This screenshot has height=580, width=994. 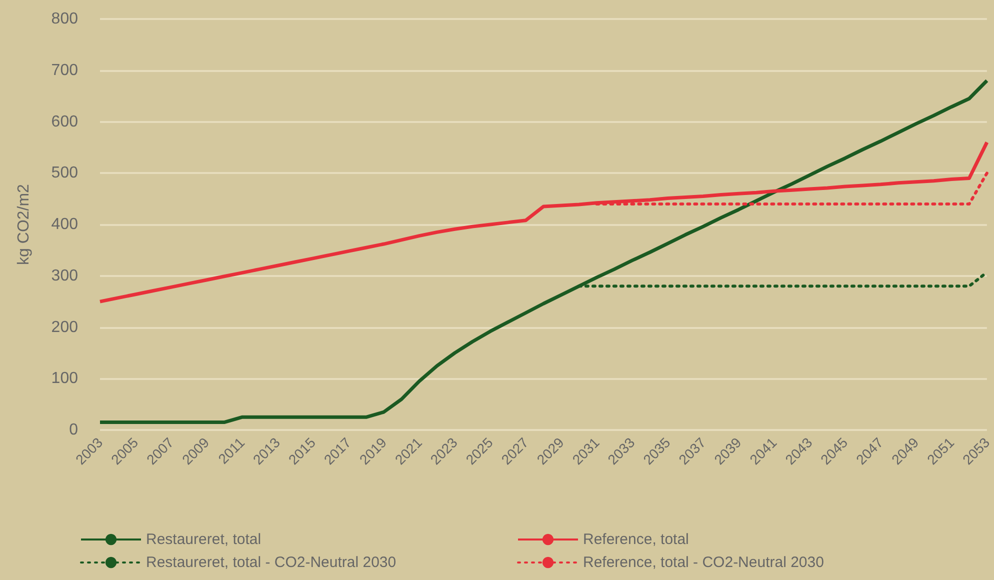 I want to click on y-tick-label: 100, so click(x=64, y=379).